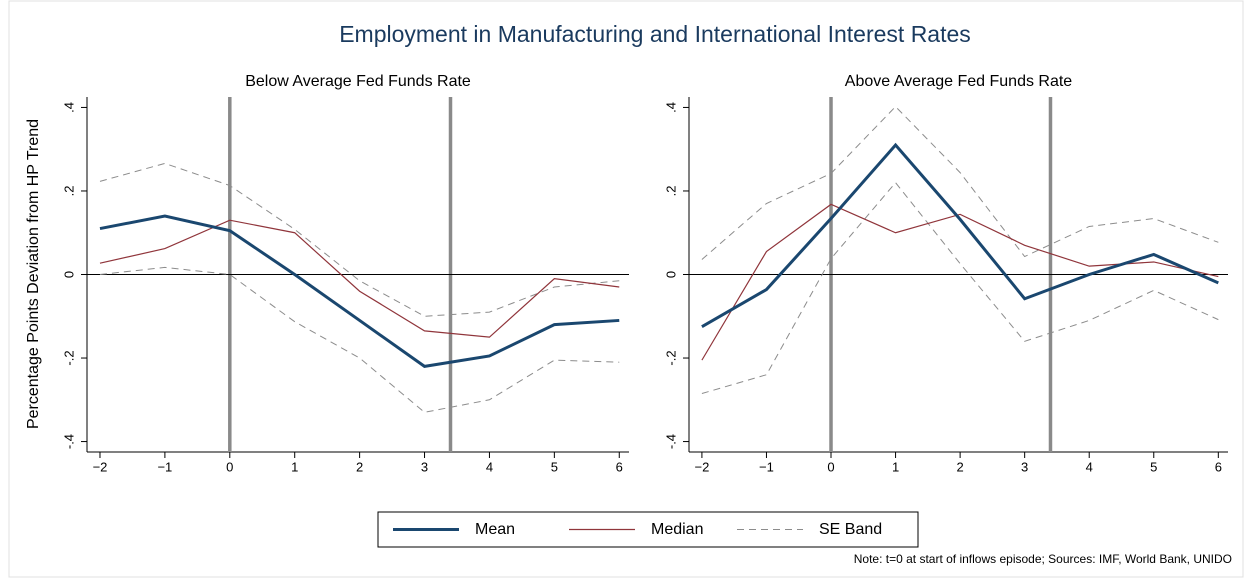 The image size is (1244, 578). What do you see at coordinates (648, 529) in the screenshot?
I see `legend` at bounding box center [648, 529].